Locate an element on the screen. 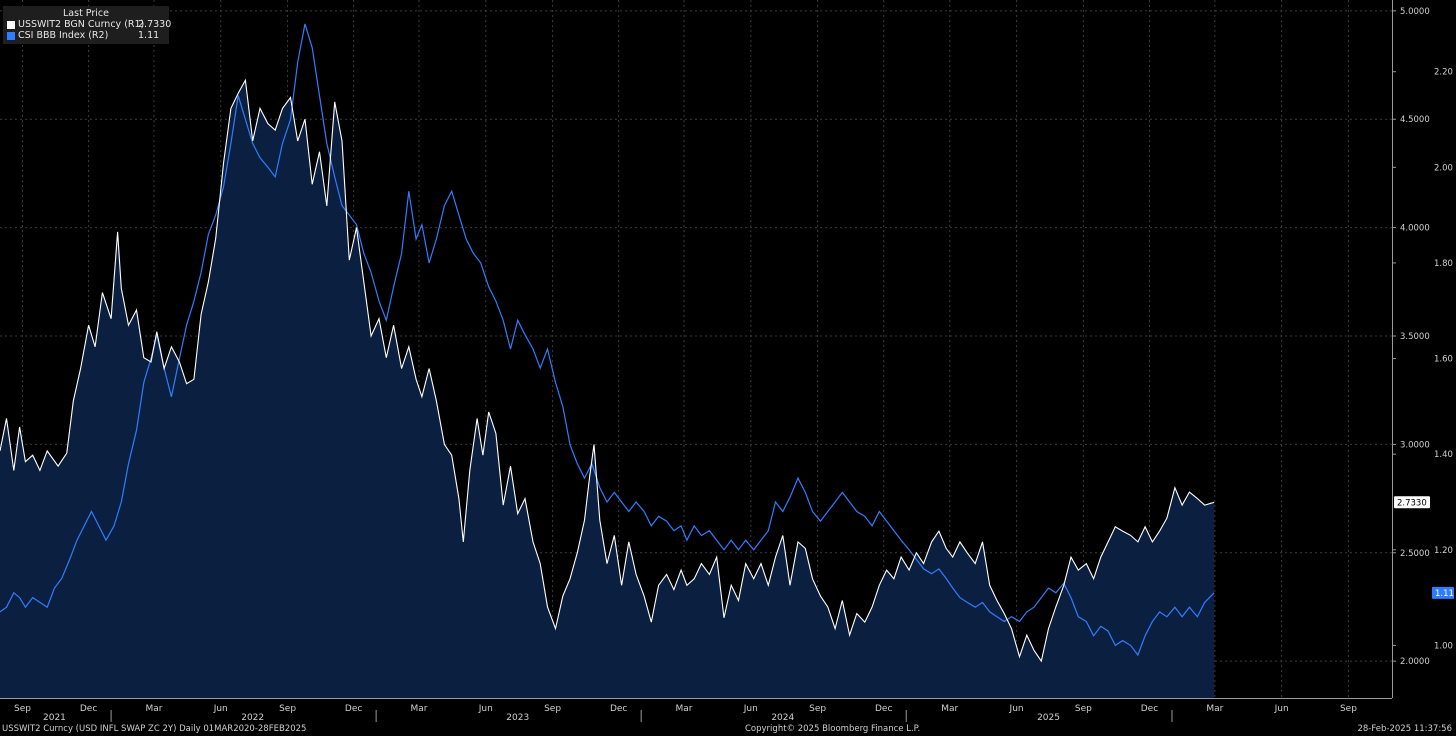 The height and width of the screenshot is (736, 1456). legend-swatch-white is located at coordinates (11, 24).